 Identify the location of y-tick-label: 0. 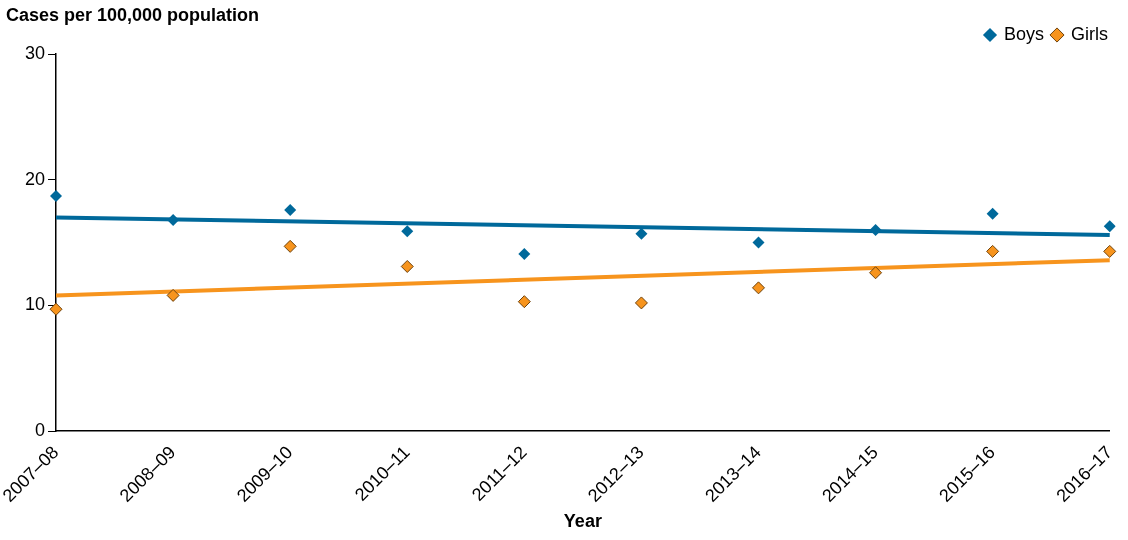
(40, 430).